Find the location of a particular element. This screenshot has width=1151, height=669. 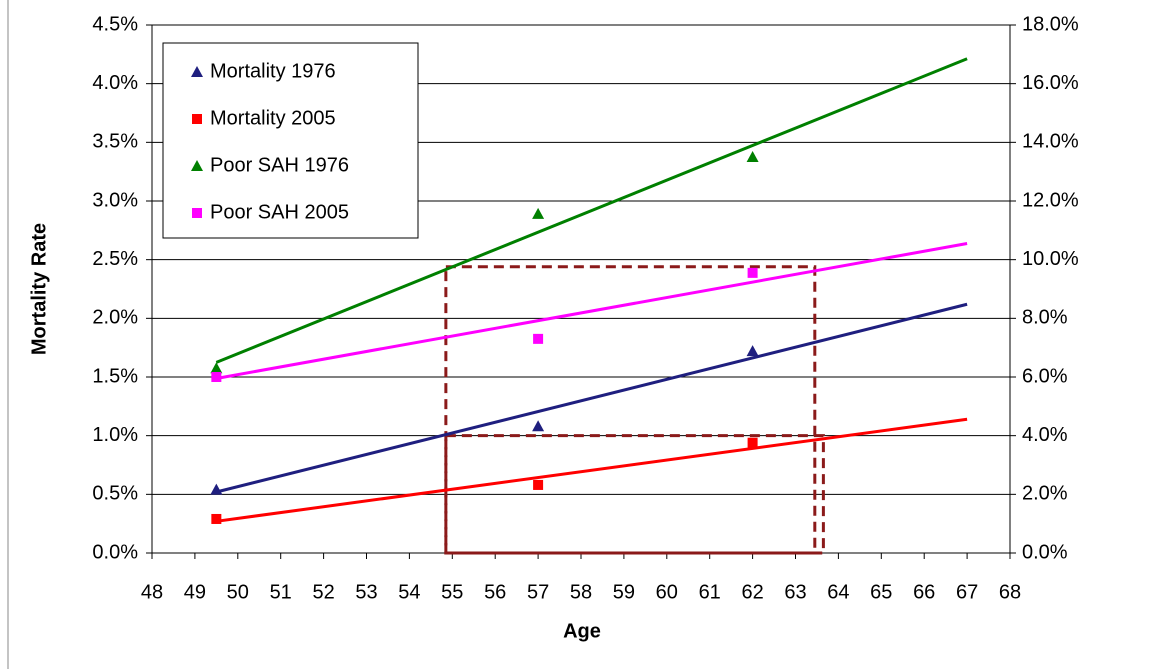

y-axis-title: Mortality Rate is located at coordinates (39, 289).